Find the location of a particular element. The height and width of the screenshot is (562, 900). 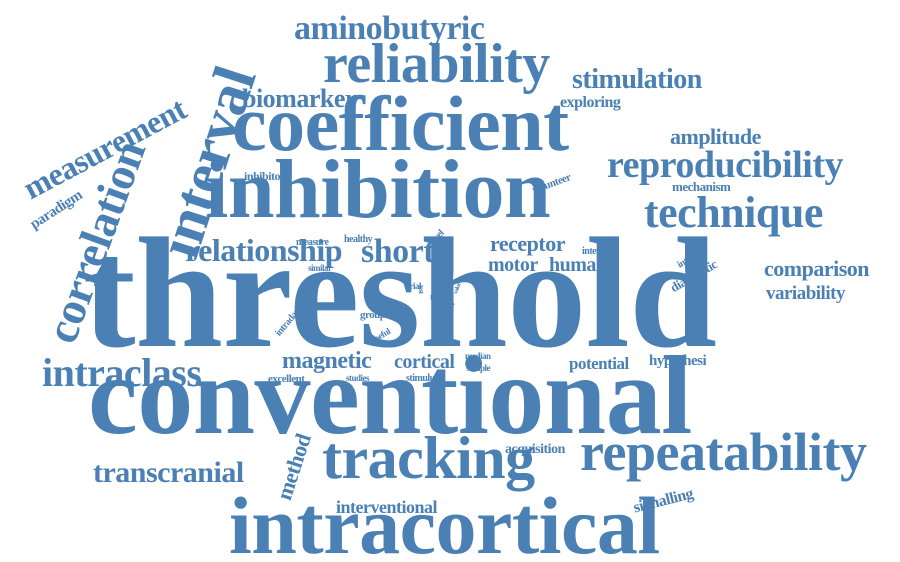

word-sample: sample is located at coordinates (478, 368).